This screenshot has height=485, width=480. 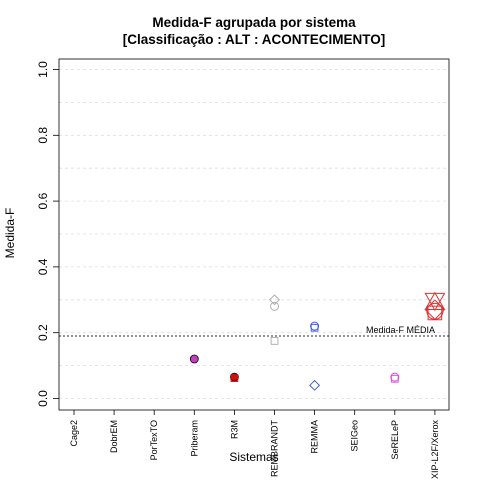 I want to click on x-tick-label: SEIGeo, so click(x=355, y=436).